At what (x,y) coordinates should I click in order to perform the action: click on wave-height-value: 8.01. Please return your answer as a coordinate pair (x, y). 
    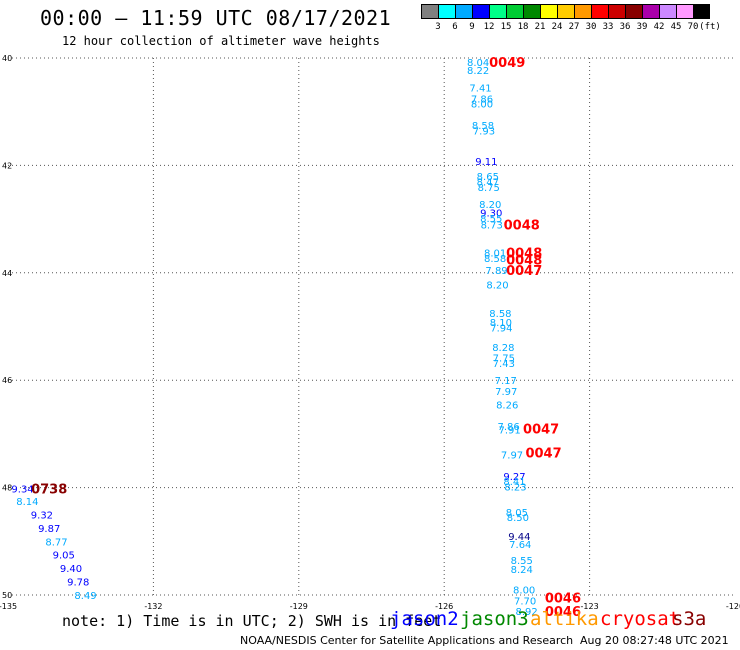
    Looking at the image, I should click on (495, 253).